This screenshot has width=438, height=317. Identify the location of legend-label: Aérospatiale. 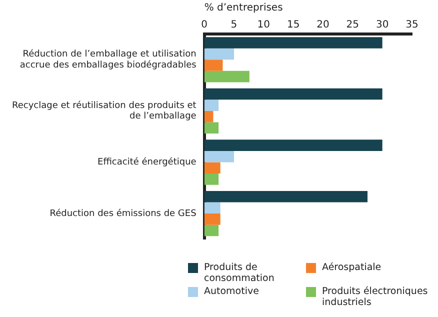
(352, 267).